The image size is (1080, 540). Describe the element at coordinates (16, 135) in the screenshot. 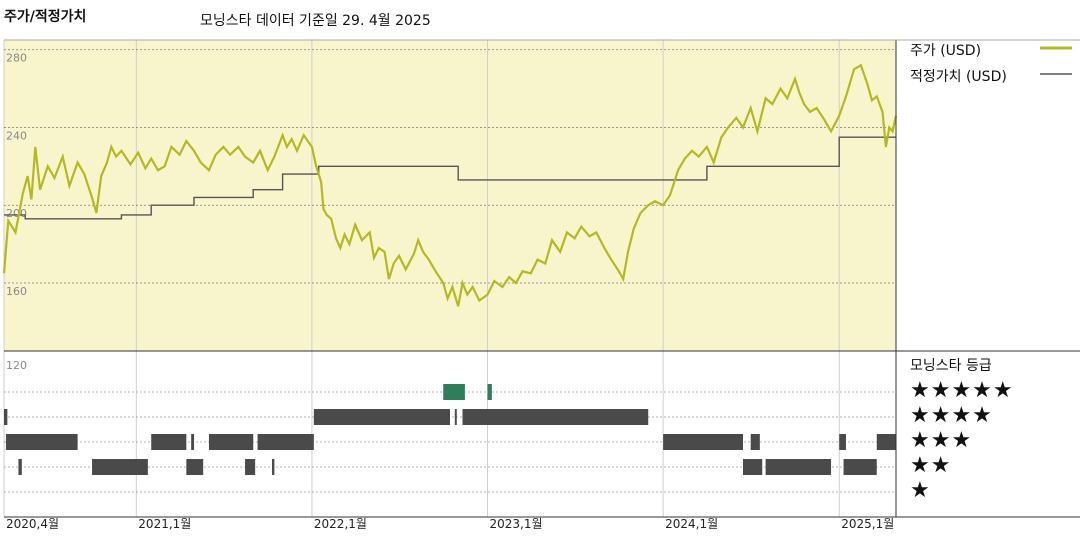

I see `y-tick-label: 240` at that location.